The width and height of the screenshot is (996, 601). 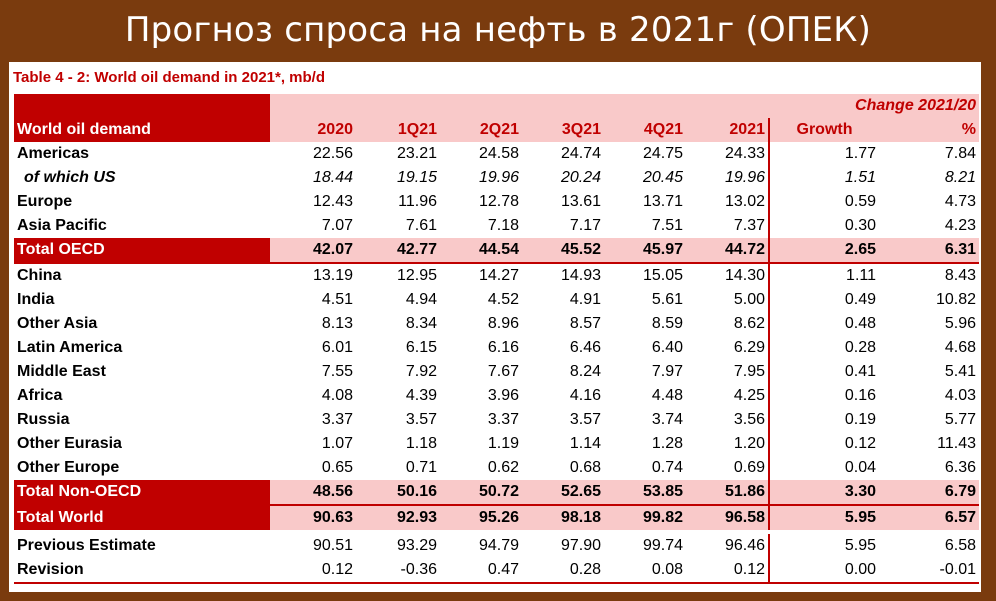 What do you see at coordinates (667, 225) in the screenshot?
I see `cell-value: 7.51` at bounding box center [667, 225].